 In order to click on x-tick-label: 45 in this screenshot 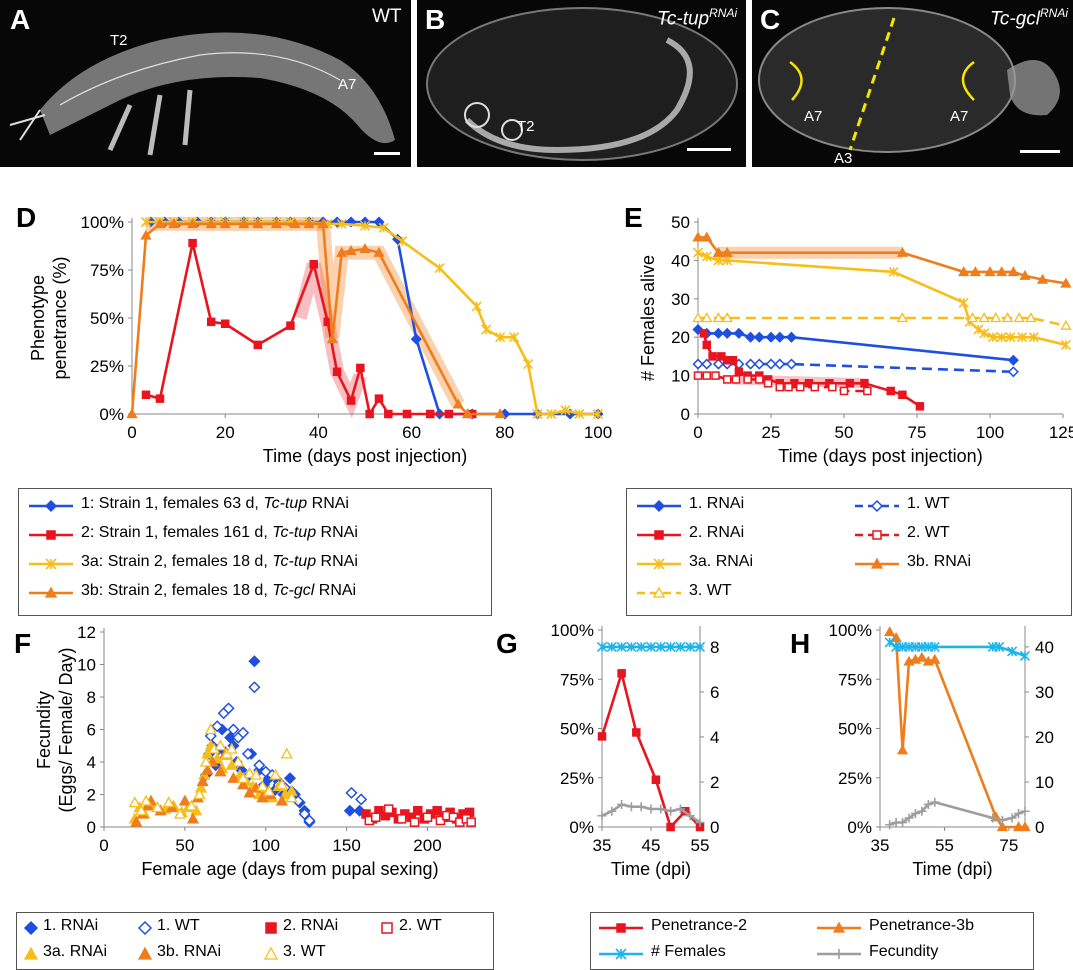, I will do `click(651, 845)`.